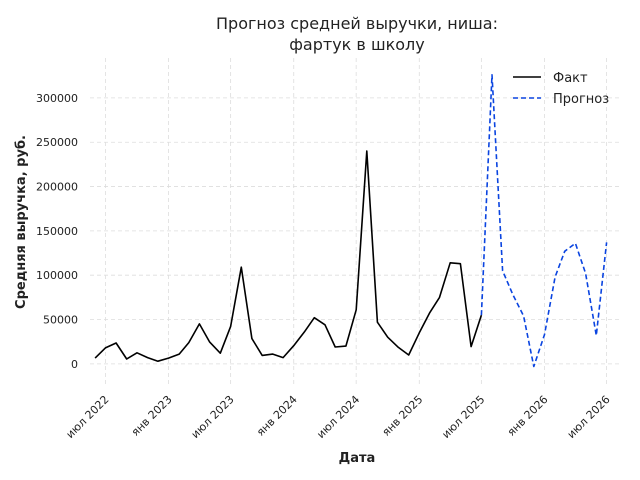 This screenshot has height=480, width=640. I want to click on title-line: фартук в школу, so click(356, 44).